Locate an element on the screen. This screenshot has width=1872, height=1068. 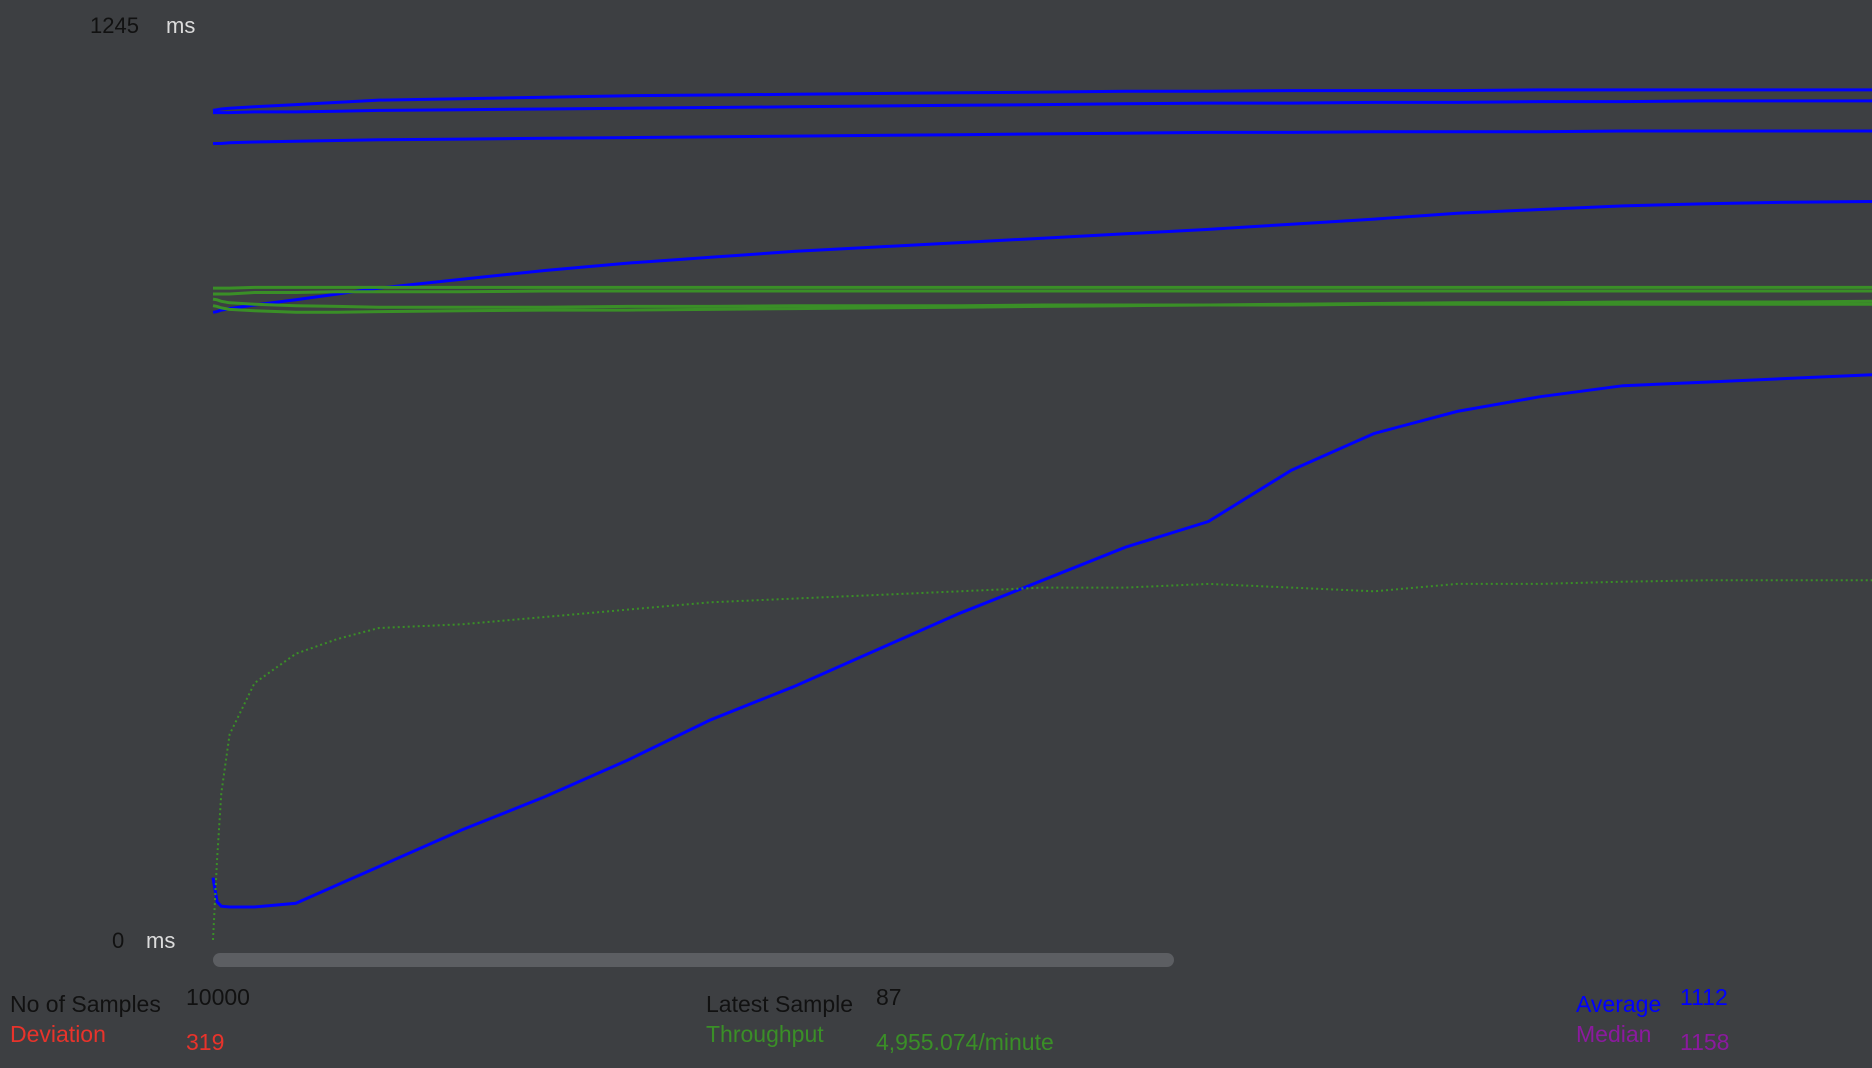
y-axis-min-label: 0 is located at coordinates (118, 940).